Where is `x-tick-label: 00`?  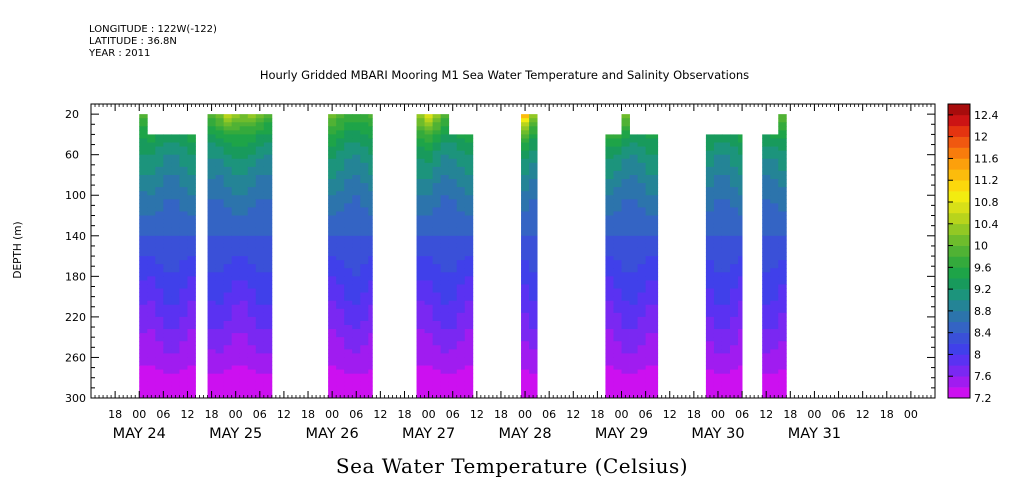
x-tick-label: 00 is located at coordinates (622, 414).